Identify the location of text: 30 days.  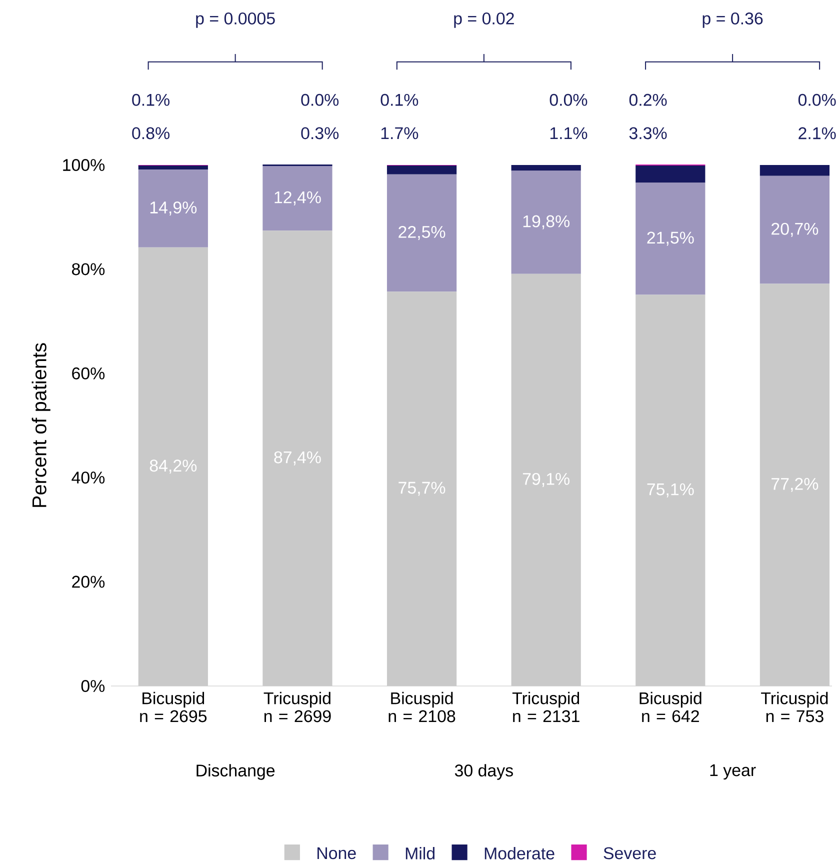
(483, 772).